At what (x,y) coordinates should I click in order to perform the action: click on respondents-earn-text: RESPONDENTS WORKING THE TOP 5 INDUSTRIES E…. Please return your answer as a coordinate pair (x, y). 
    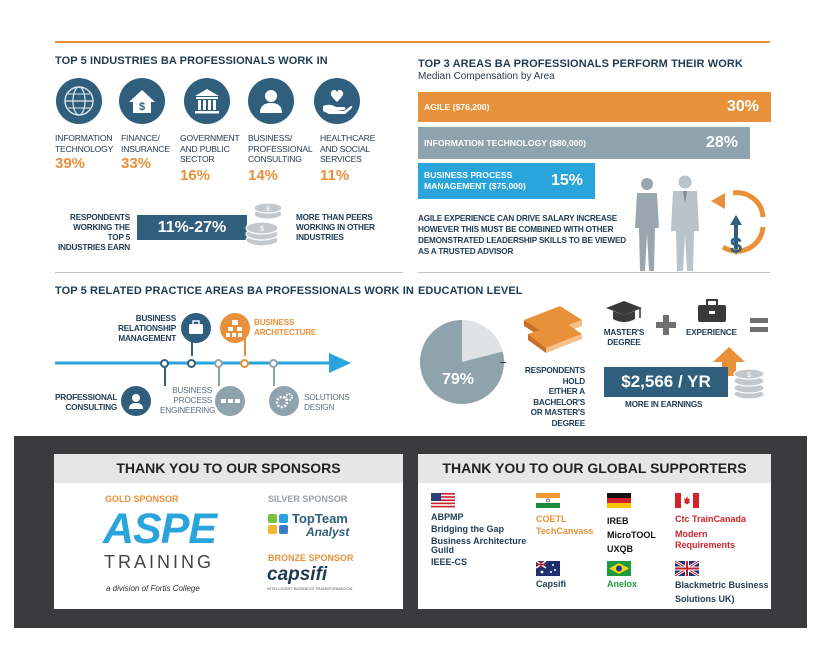
    Looking at the image, I should click on (93, 232).